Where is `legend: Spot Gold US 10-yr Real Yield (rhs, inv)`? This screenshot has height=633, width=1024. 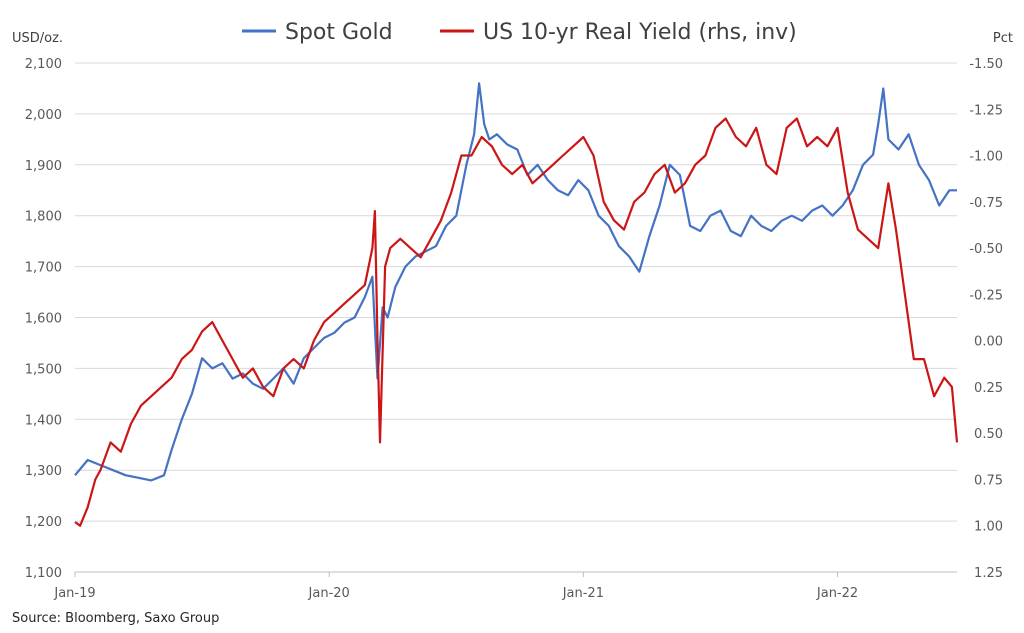 legend: Spot Gold US 10-yr Real Yield (rhs, inv) is located at coordinates (519, 32).